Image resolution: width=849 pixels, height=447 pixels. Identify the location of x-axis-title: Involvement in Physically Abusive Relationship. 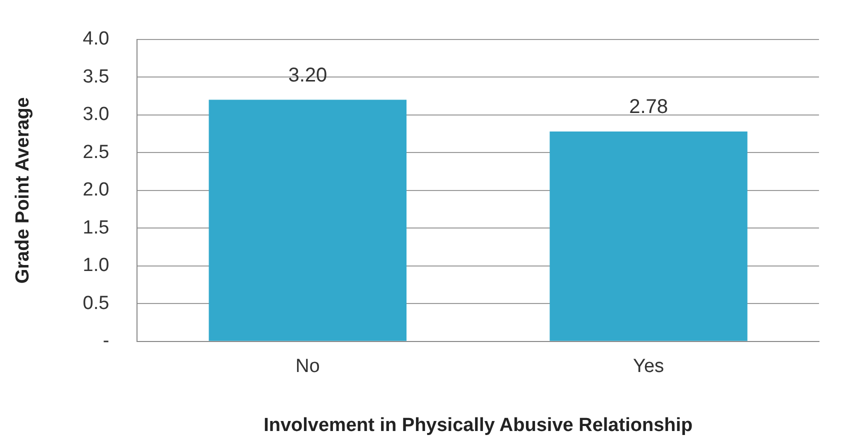
(478, 425).